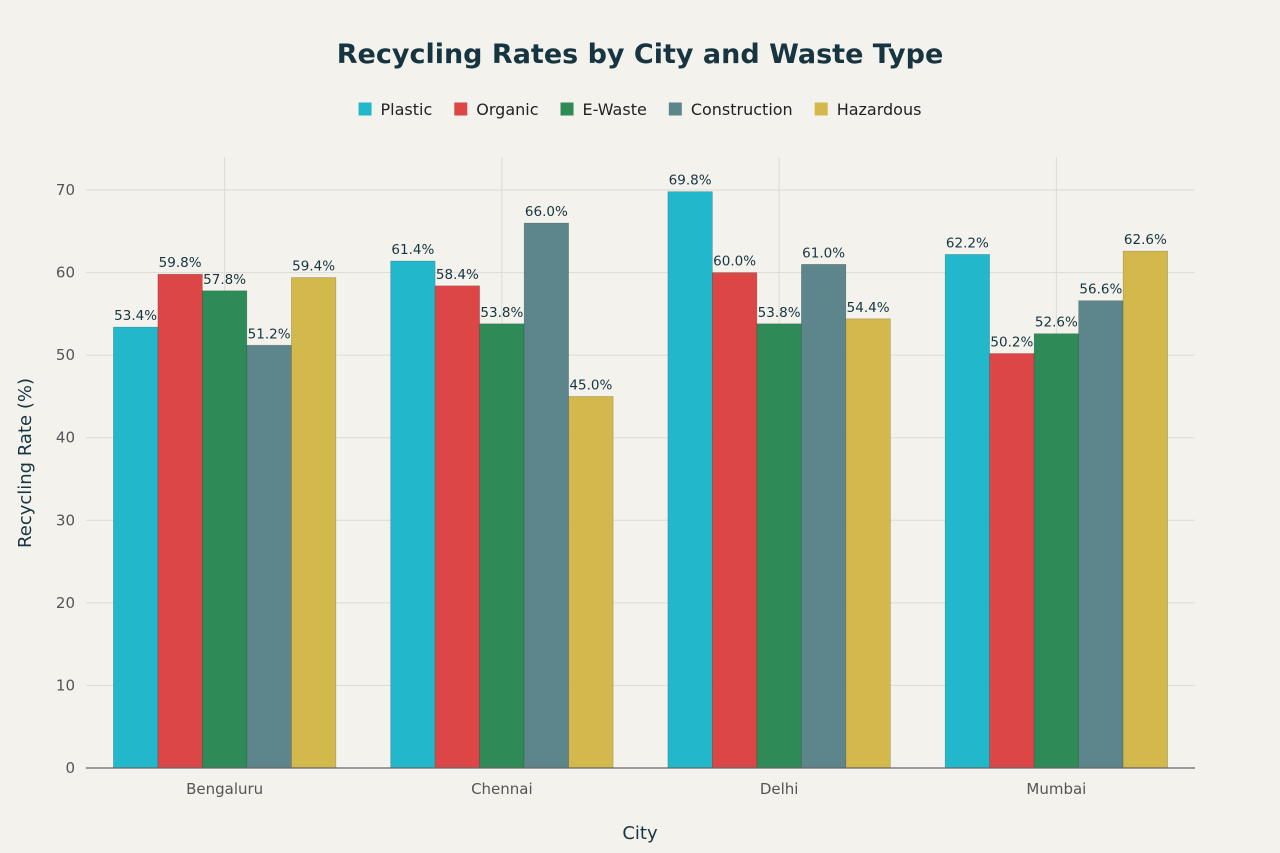  I want to click on data-label: 59.8%, so click(180, 263).